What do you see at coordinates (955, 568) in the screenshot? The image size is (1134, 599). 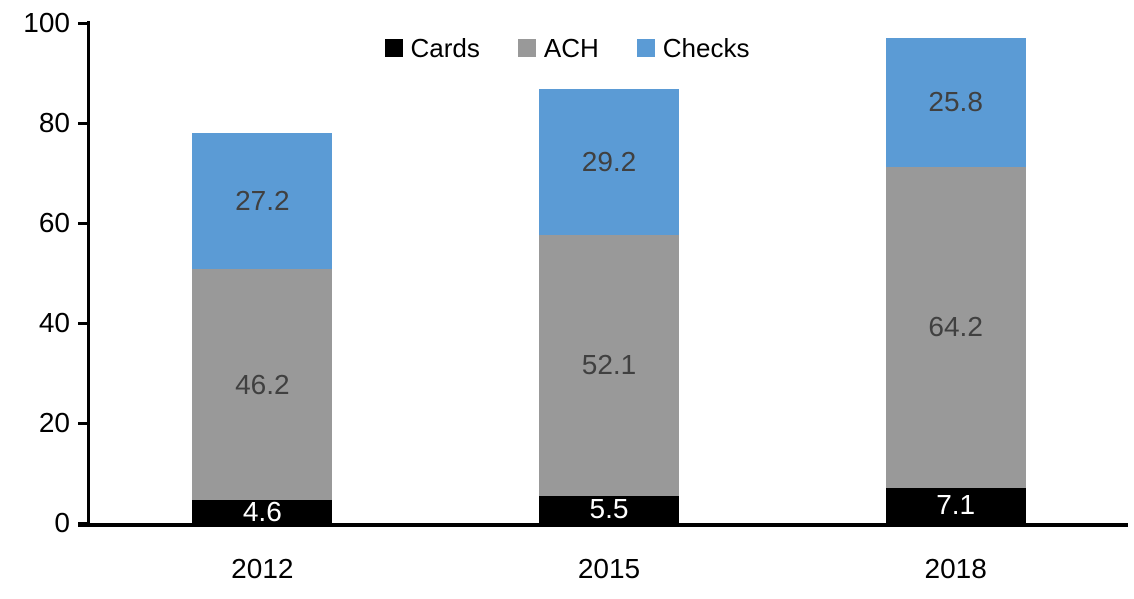 I see `x-axis-label-2018: 2018` at bounding box center [955, 568].